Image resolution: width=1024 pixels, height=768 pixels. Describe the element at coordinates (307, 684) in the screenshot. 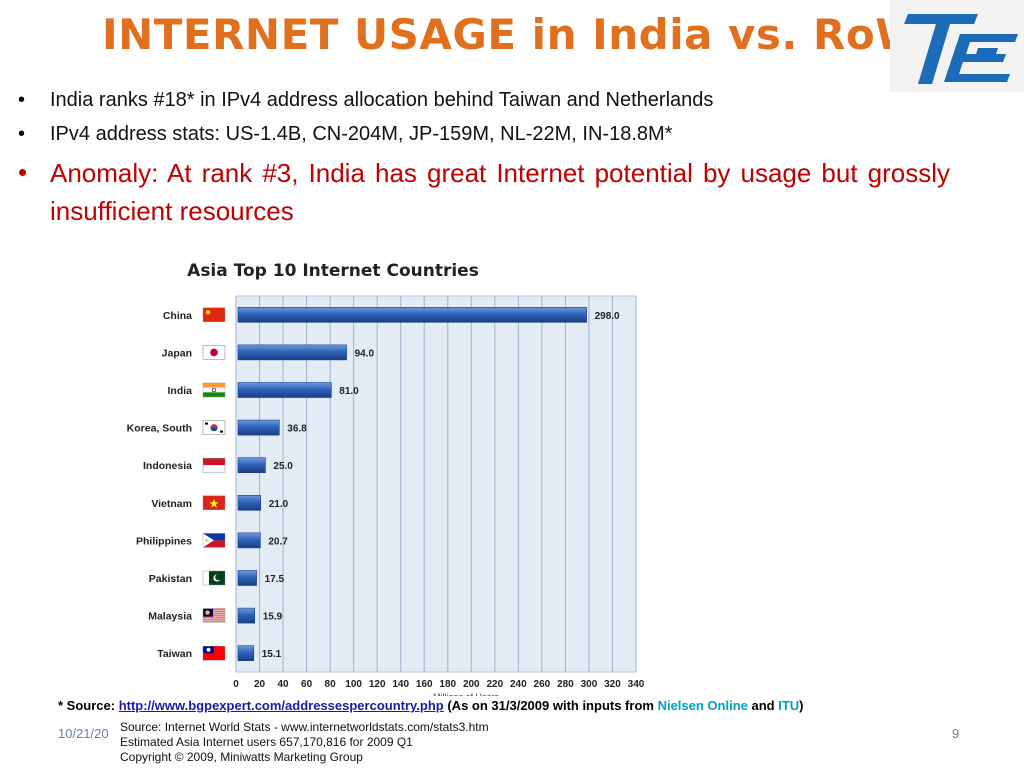

I see `x-tick-label: 60` at that location.